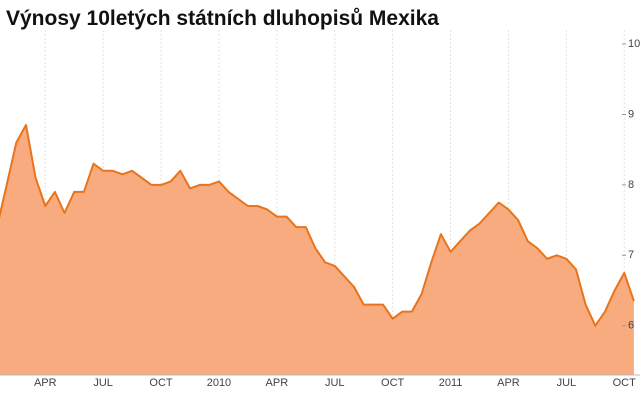 Image resolution: width=640 pixels, height=420 pixels. What do you see at coordinates (631, 255) in the screenshot?
I see `y-tick-label: 7` at bounding box center [631, 255].